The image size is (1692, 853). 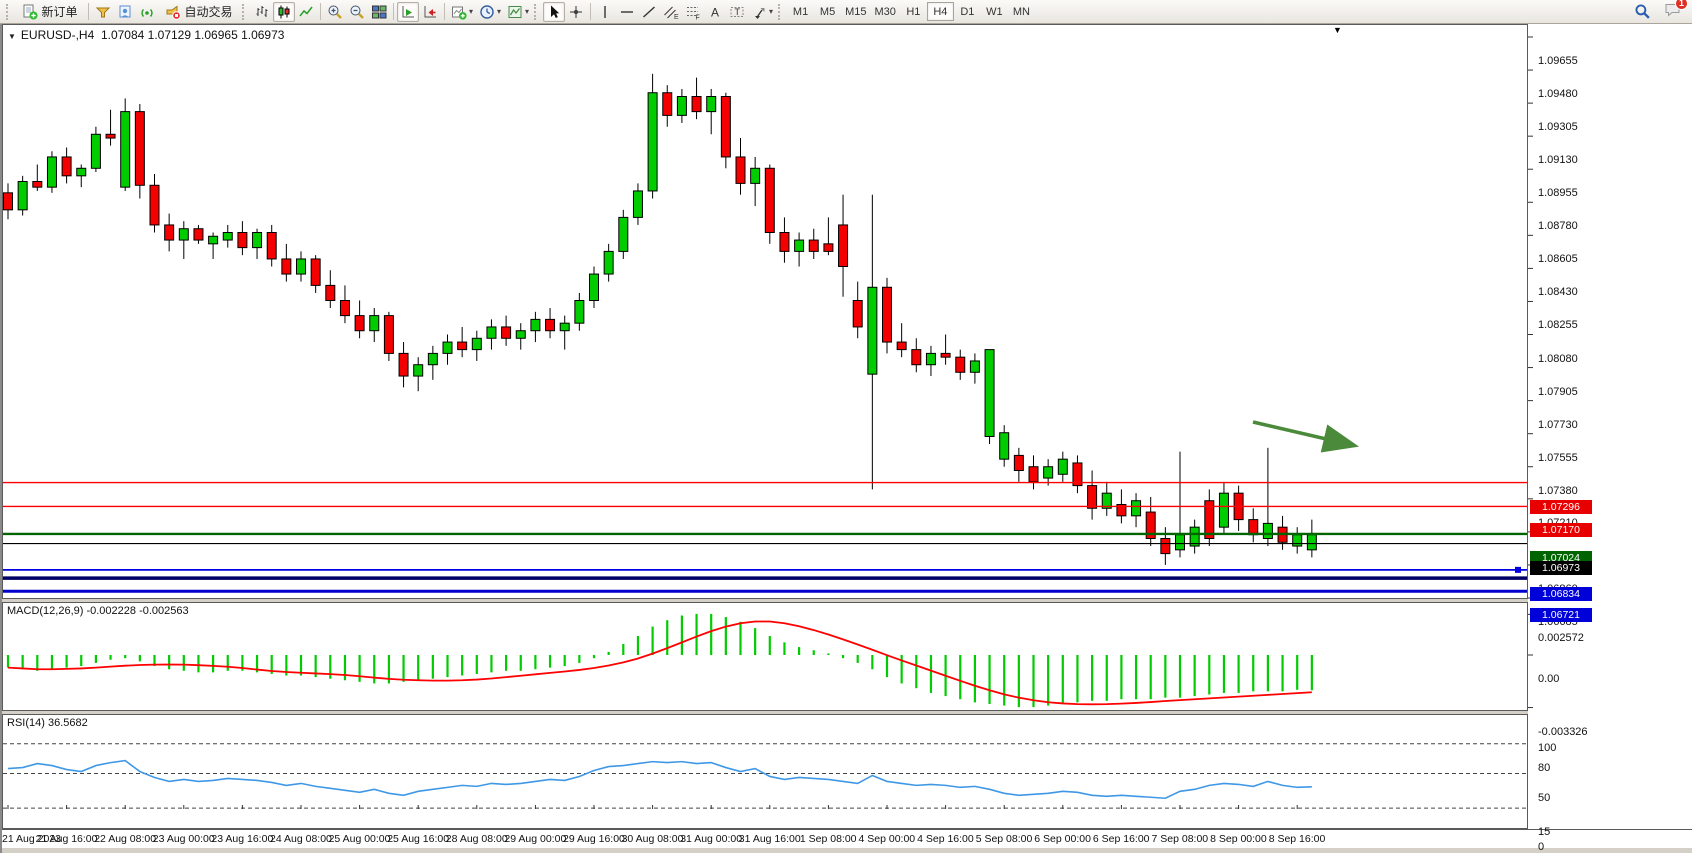 What do you see at coordinates (885, 11) in the screenshot?
I see `tf-button-M30: M30` at bounding box center [885, 11].